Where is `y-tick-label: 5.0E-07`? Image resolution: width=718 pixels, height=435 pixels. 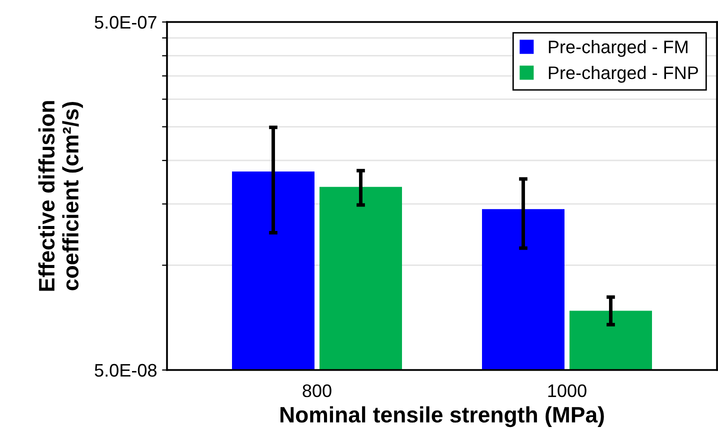
y-tick-label: 5.0E-07 is located at coordinates (125, 22).